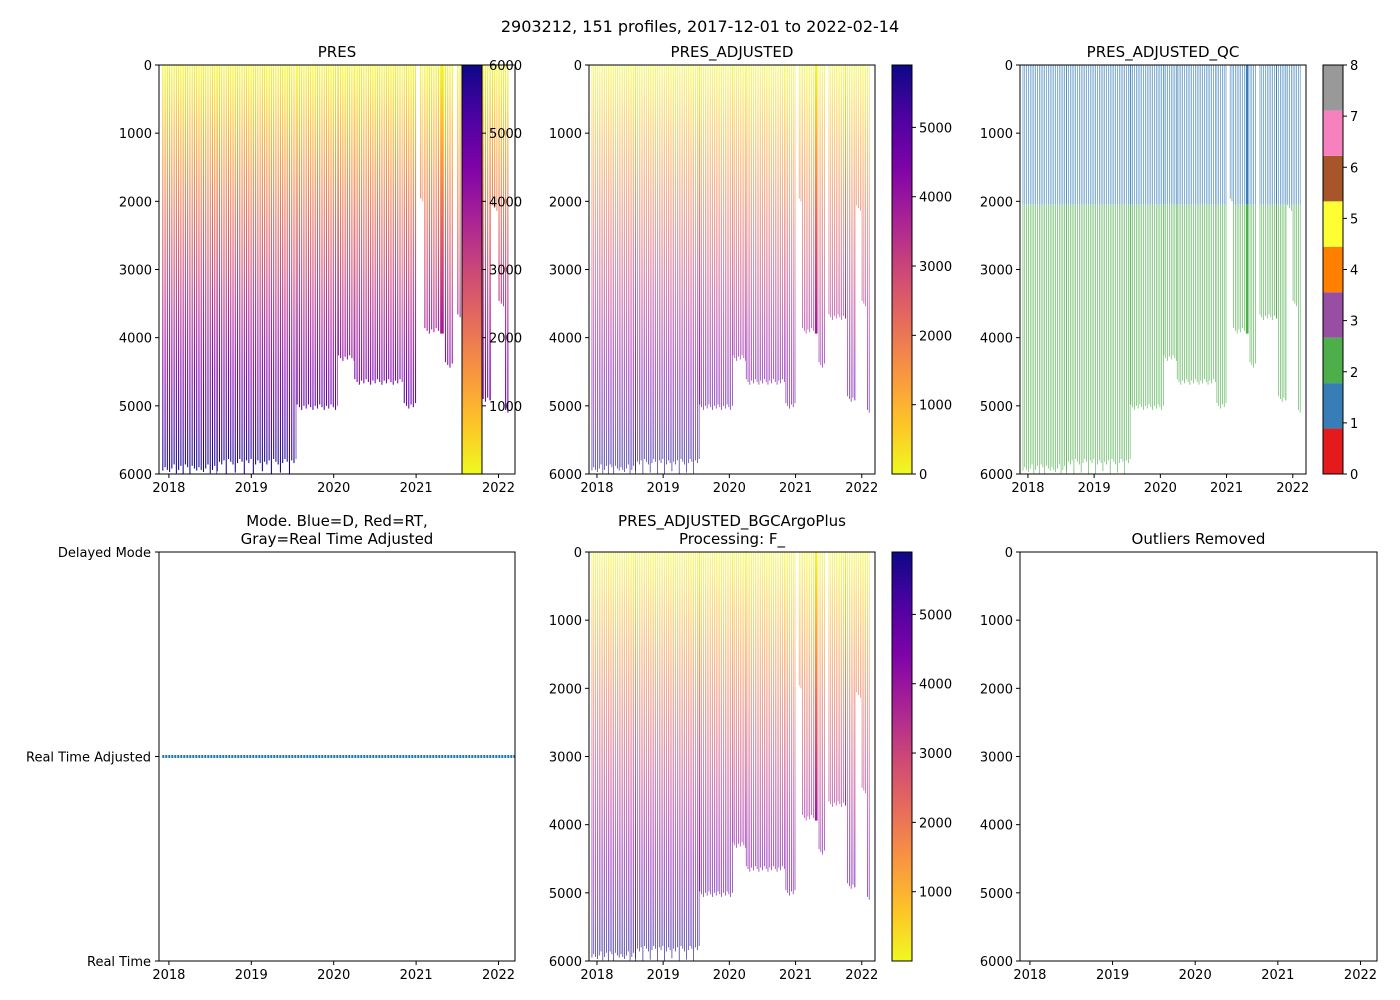  Describe the element at coordinates (472, 269) in the screenshot. I see `colorbar` at that location.